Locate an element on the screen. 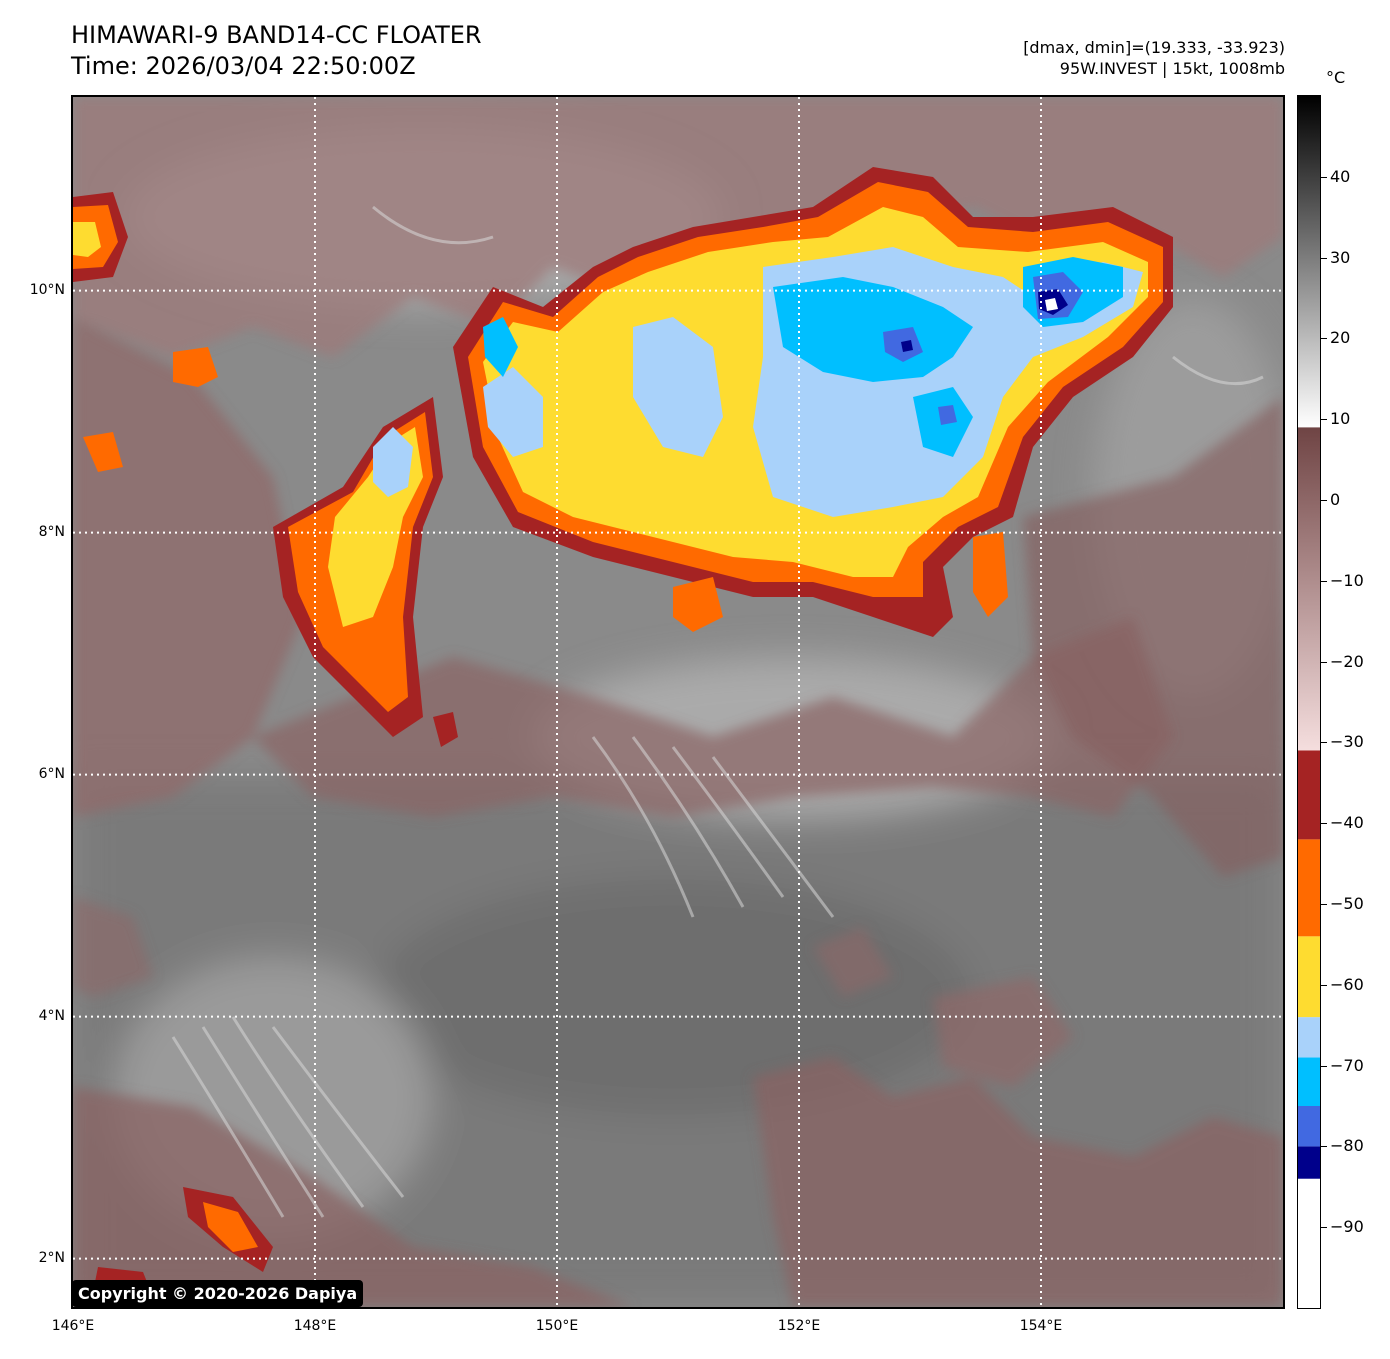 This screenshot has height=1359, width=1390. longitude-label: 146°E is located at coordinates (73, 1326).